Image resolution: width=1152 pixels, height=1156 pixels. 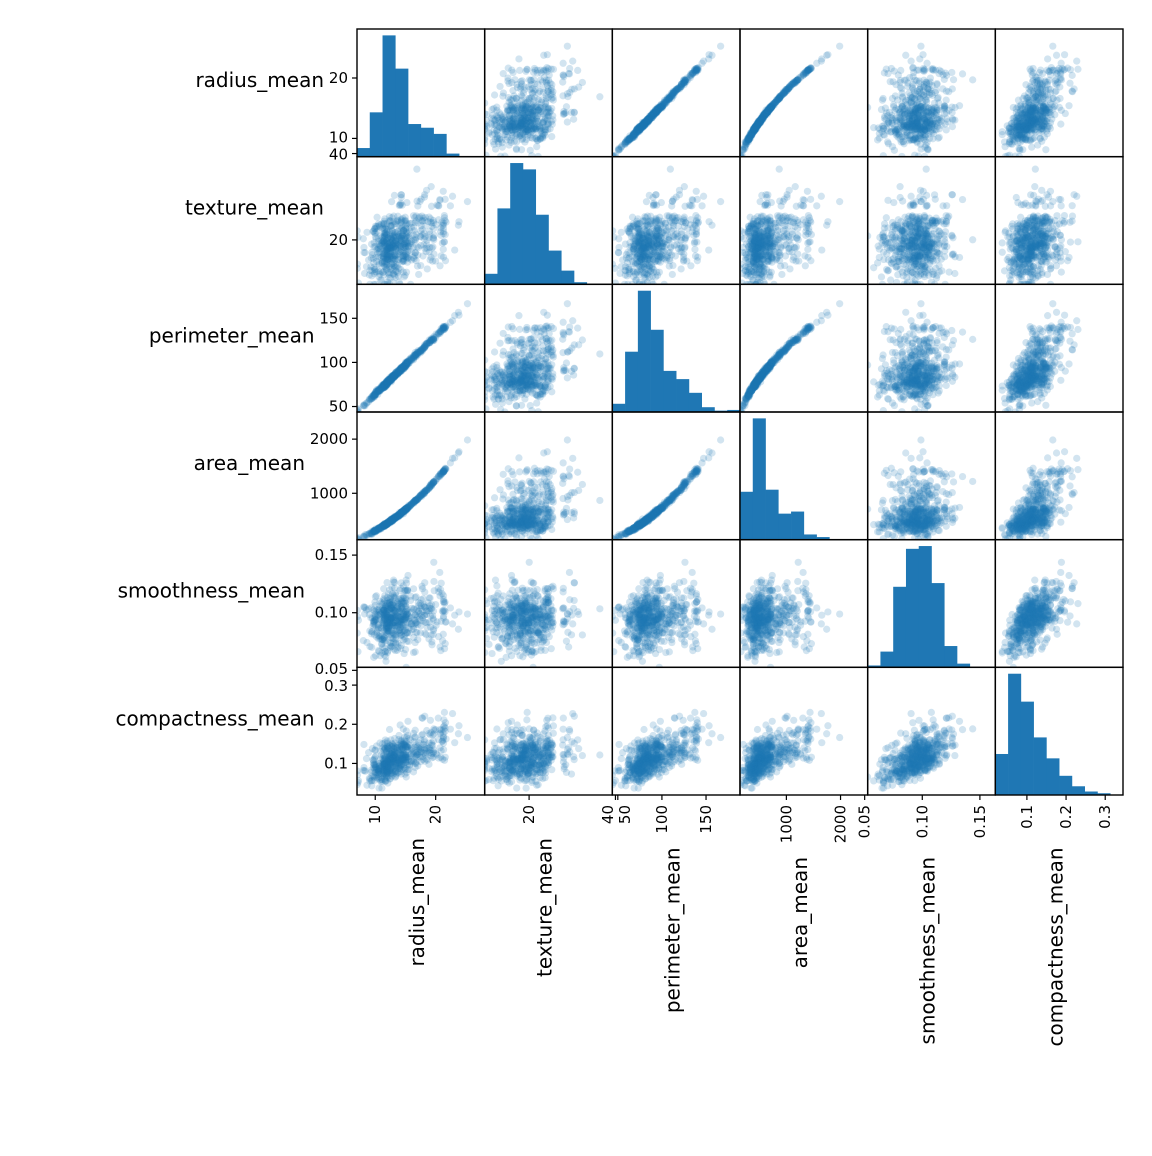 I want to click on panel-radius_mean-vs-area_mean, so click(x=801, y=94).